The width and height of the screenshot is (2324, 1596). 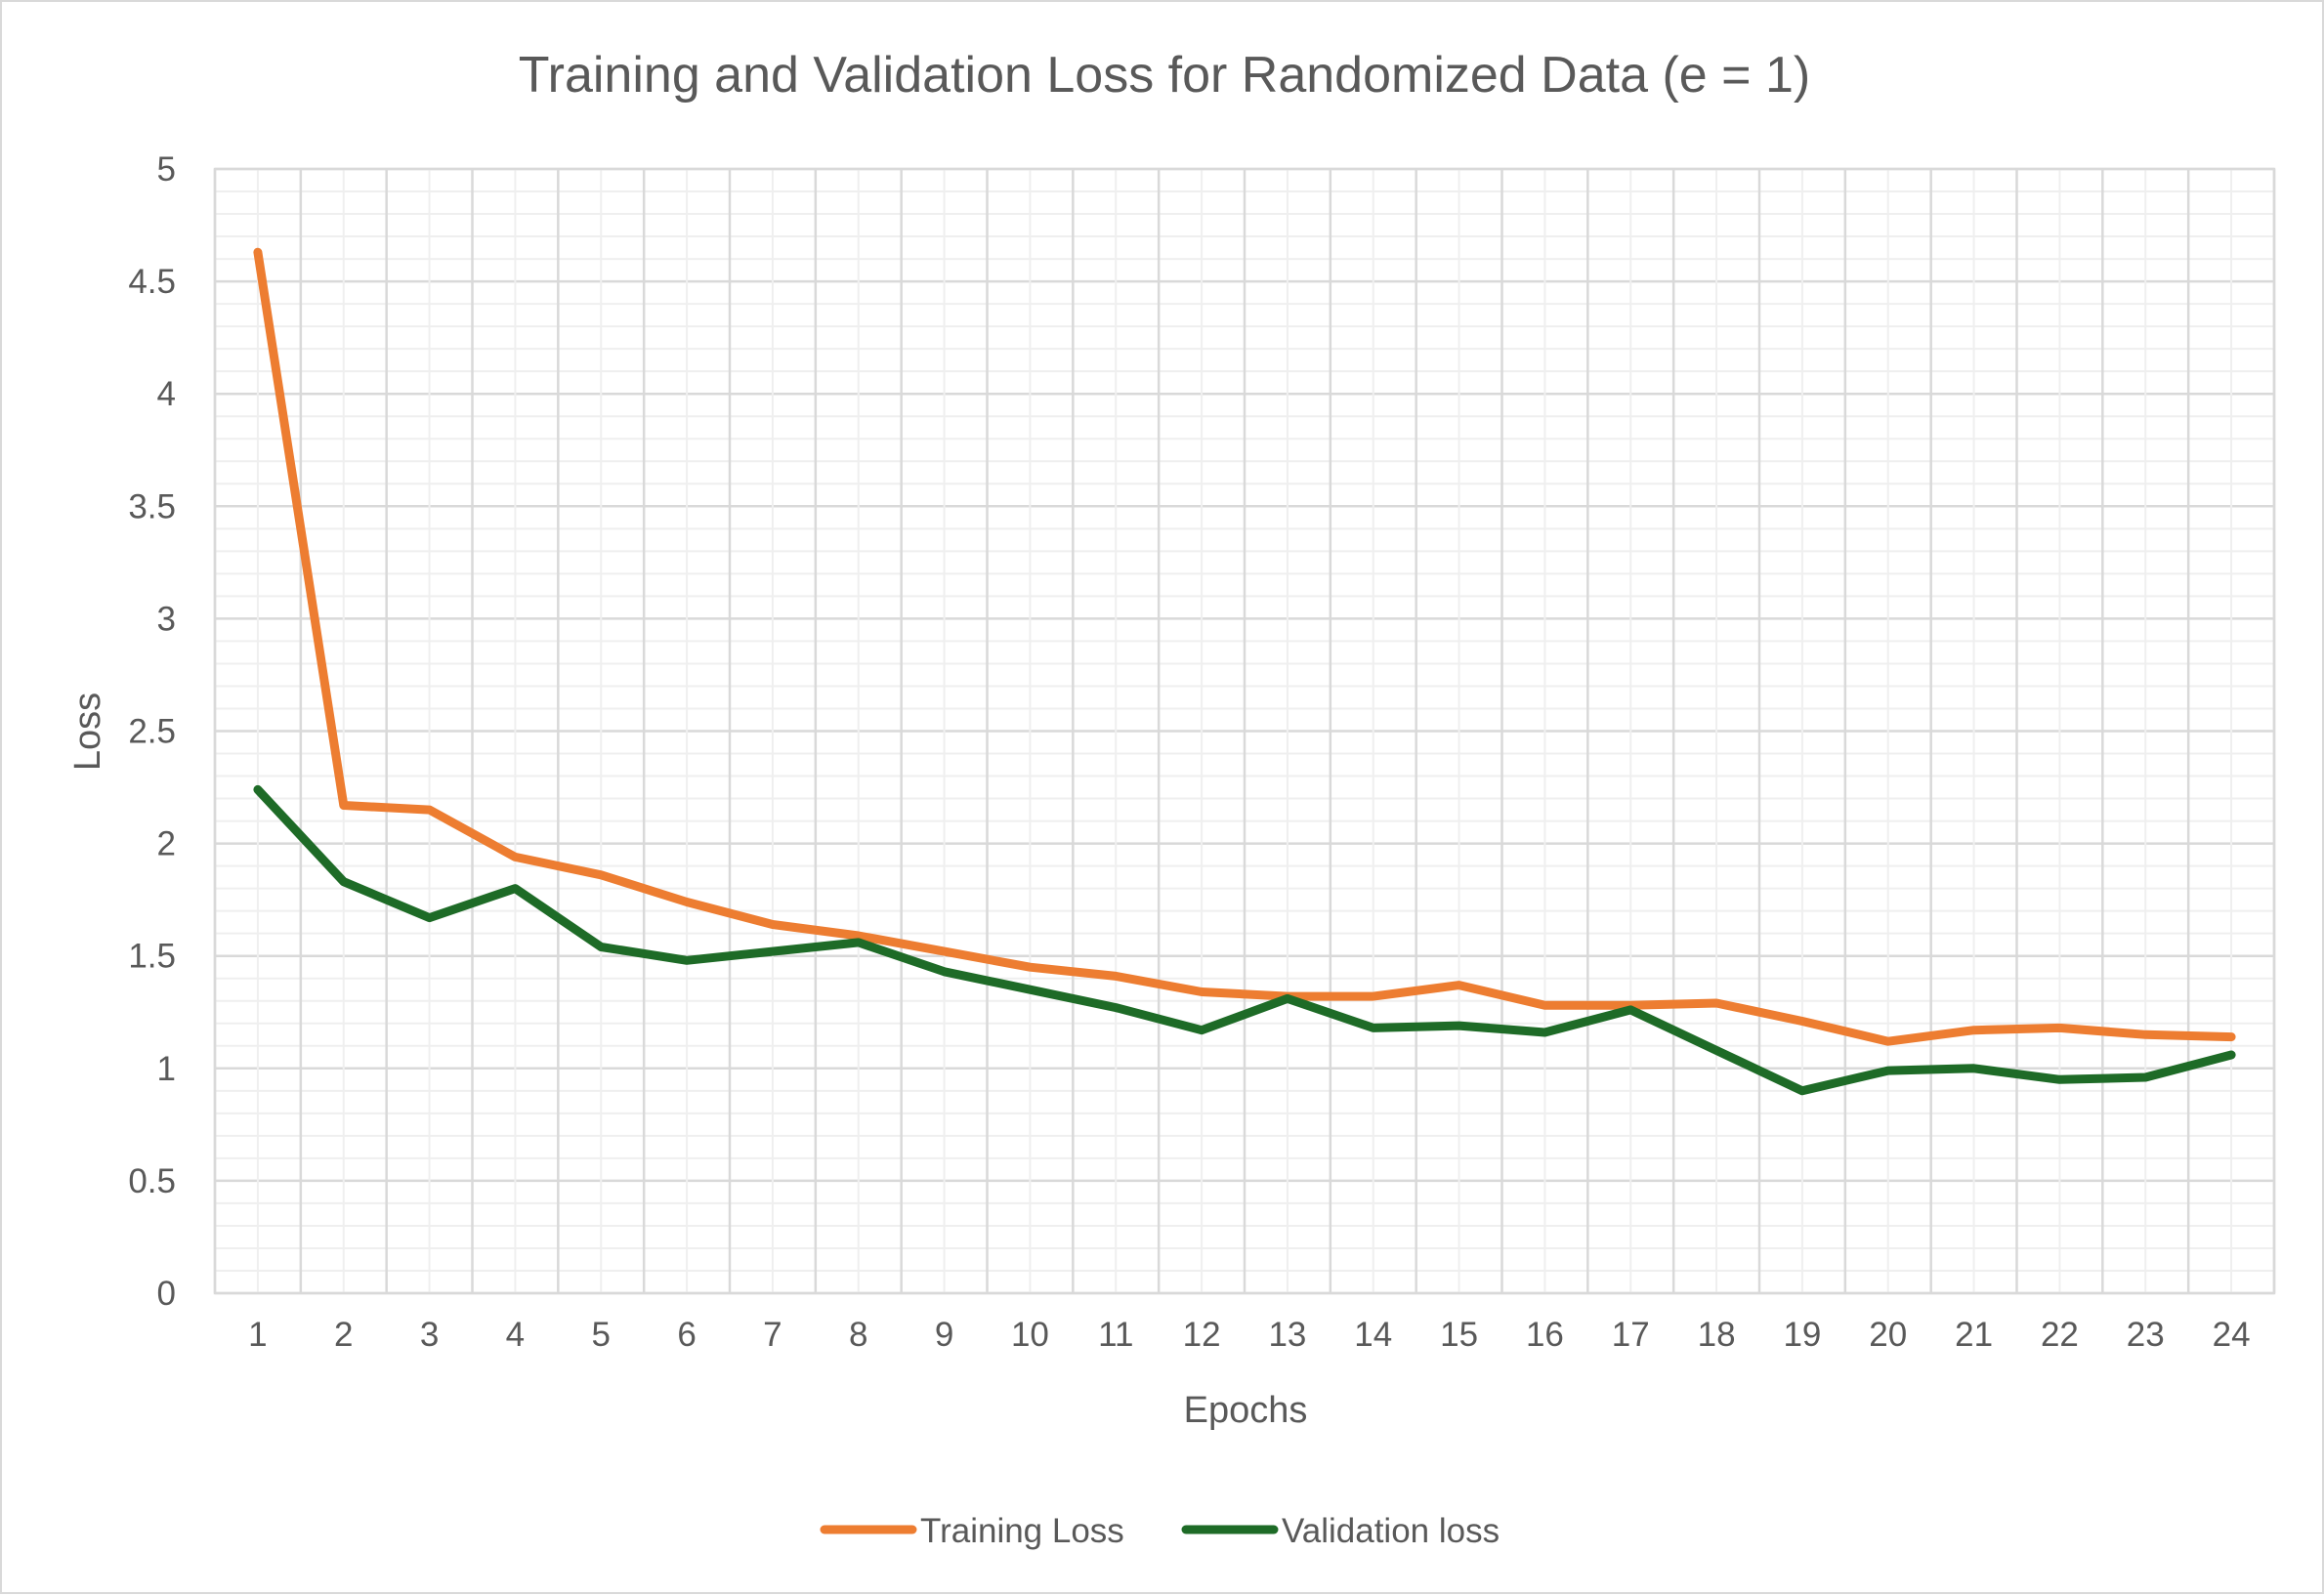 I want to click on x-tick-label: 22, so click(x=2060, y=1335).